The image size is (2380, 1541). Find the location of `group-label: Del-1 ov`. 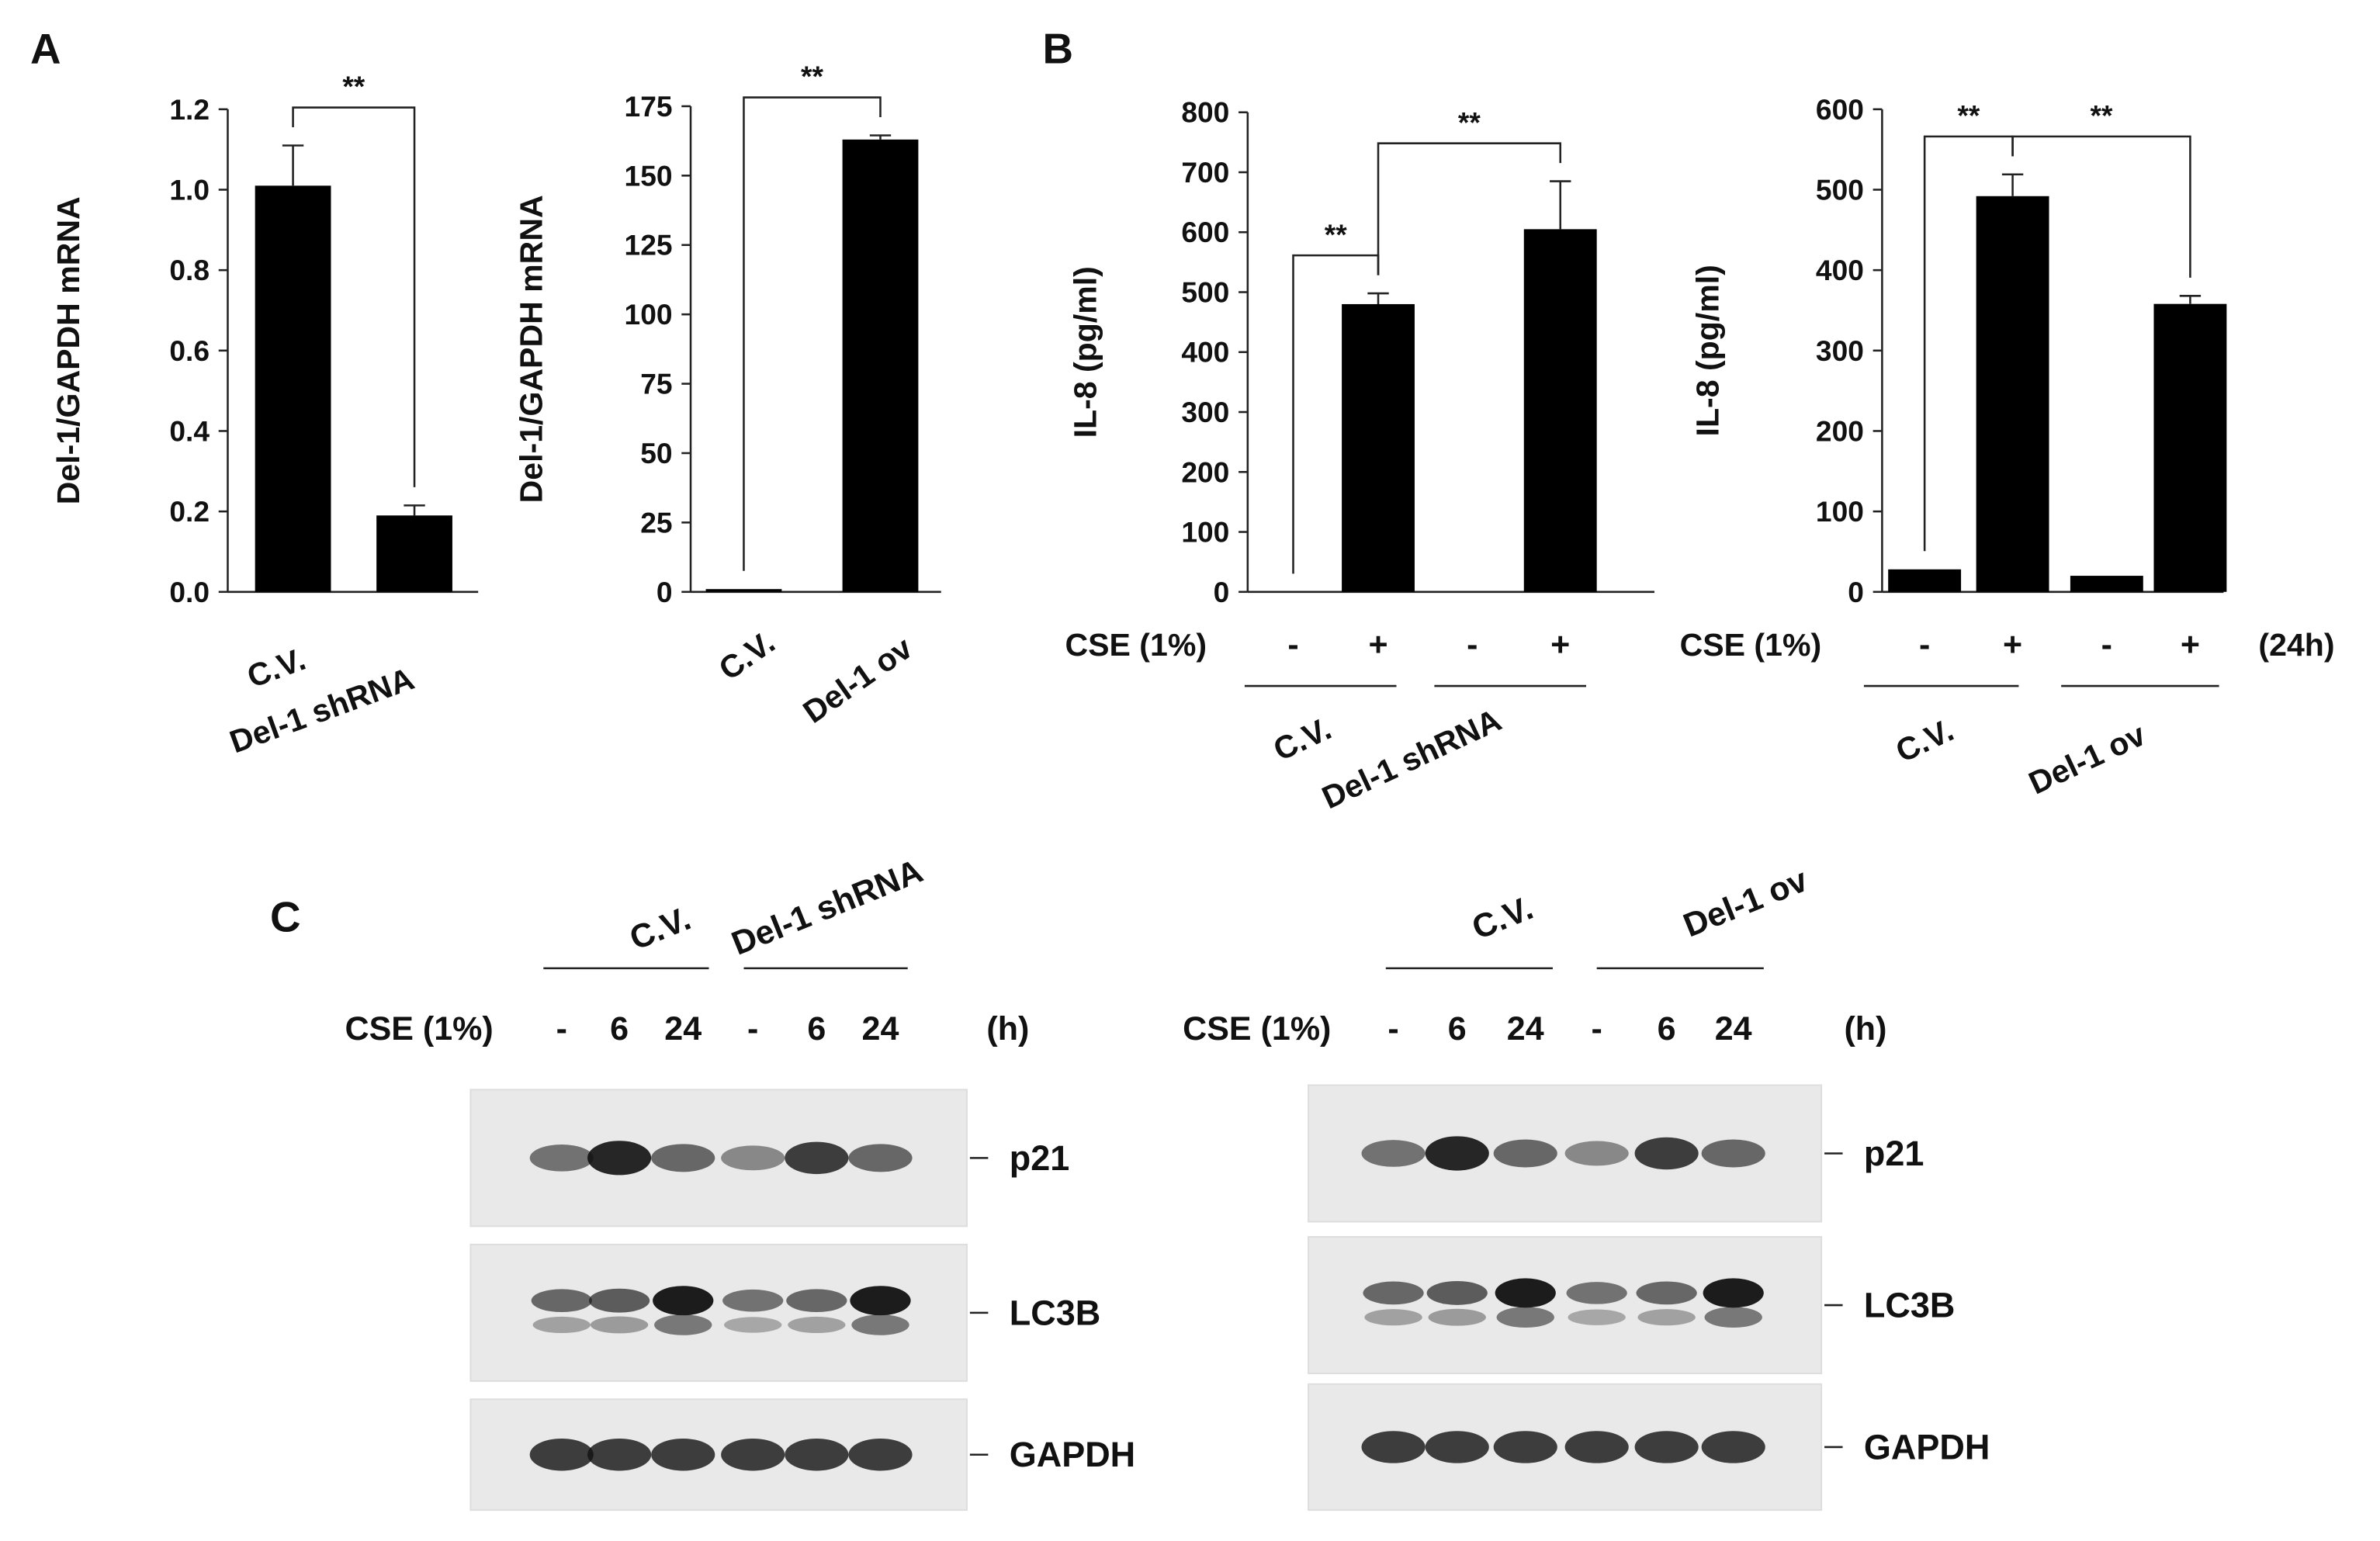

group-label: Del-1 ov is located at coordinates (2086, 758).